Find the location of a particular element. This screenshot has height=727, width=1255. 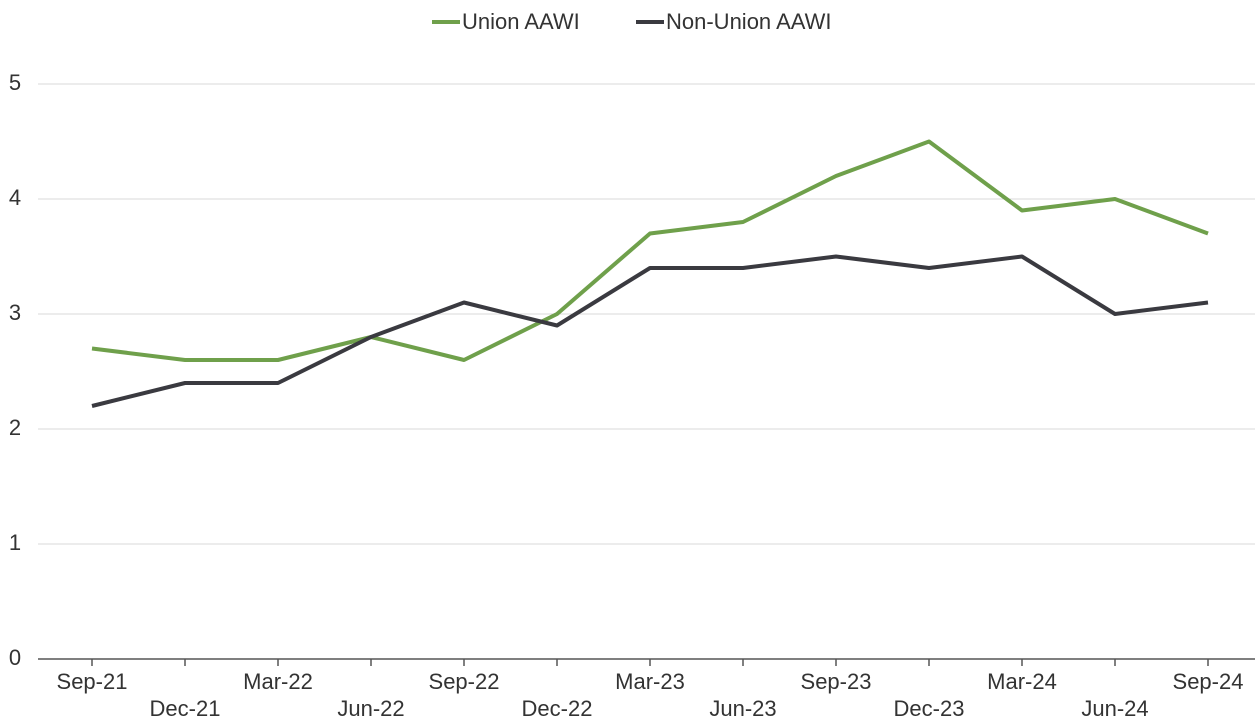

x-tick-label: Mar-23 is located at coordinates (650, 681).